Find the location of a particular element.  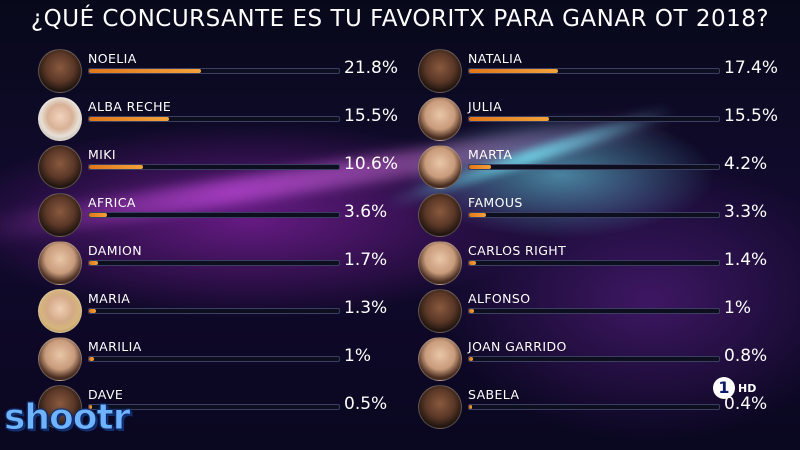

contestant-row: CARLOS RIGHT 1.4% is located at coordinates (592, 262).